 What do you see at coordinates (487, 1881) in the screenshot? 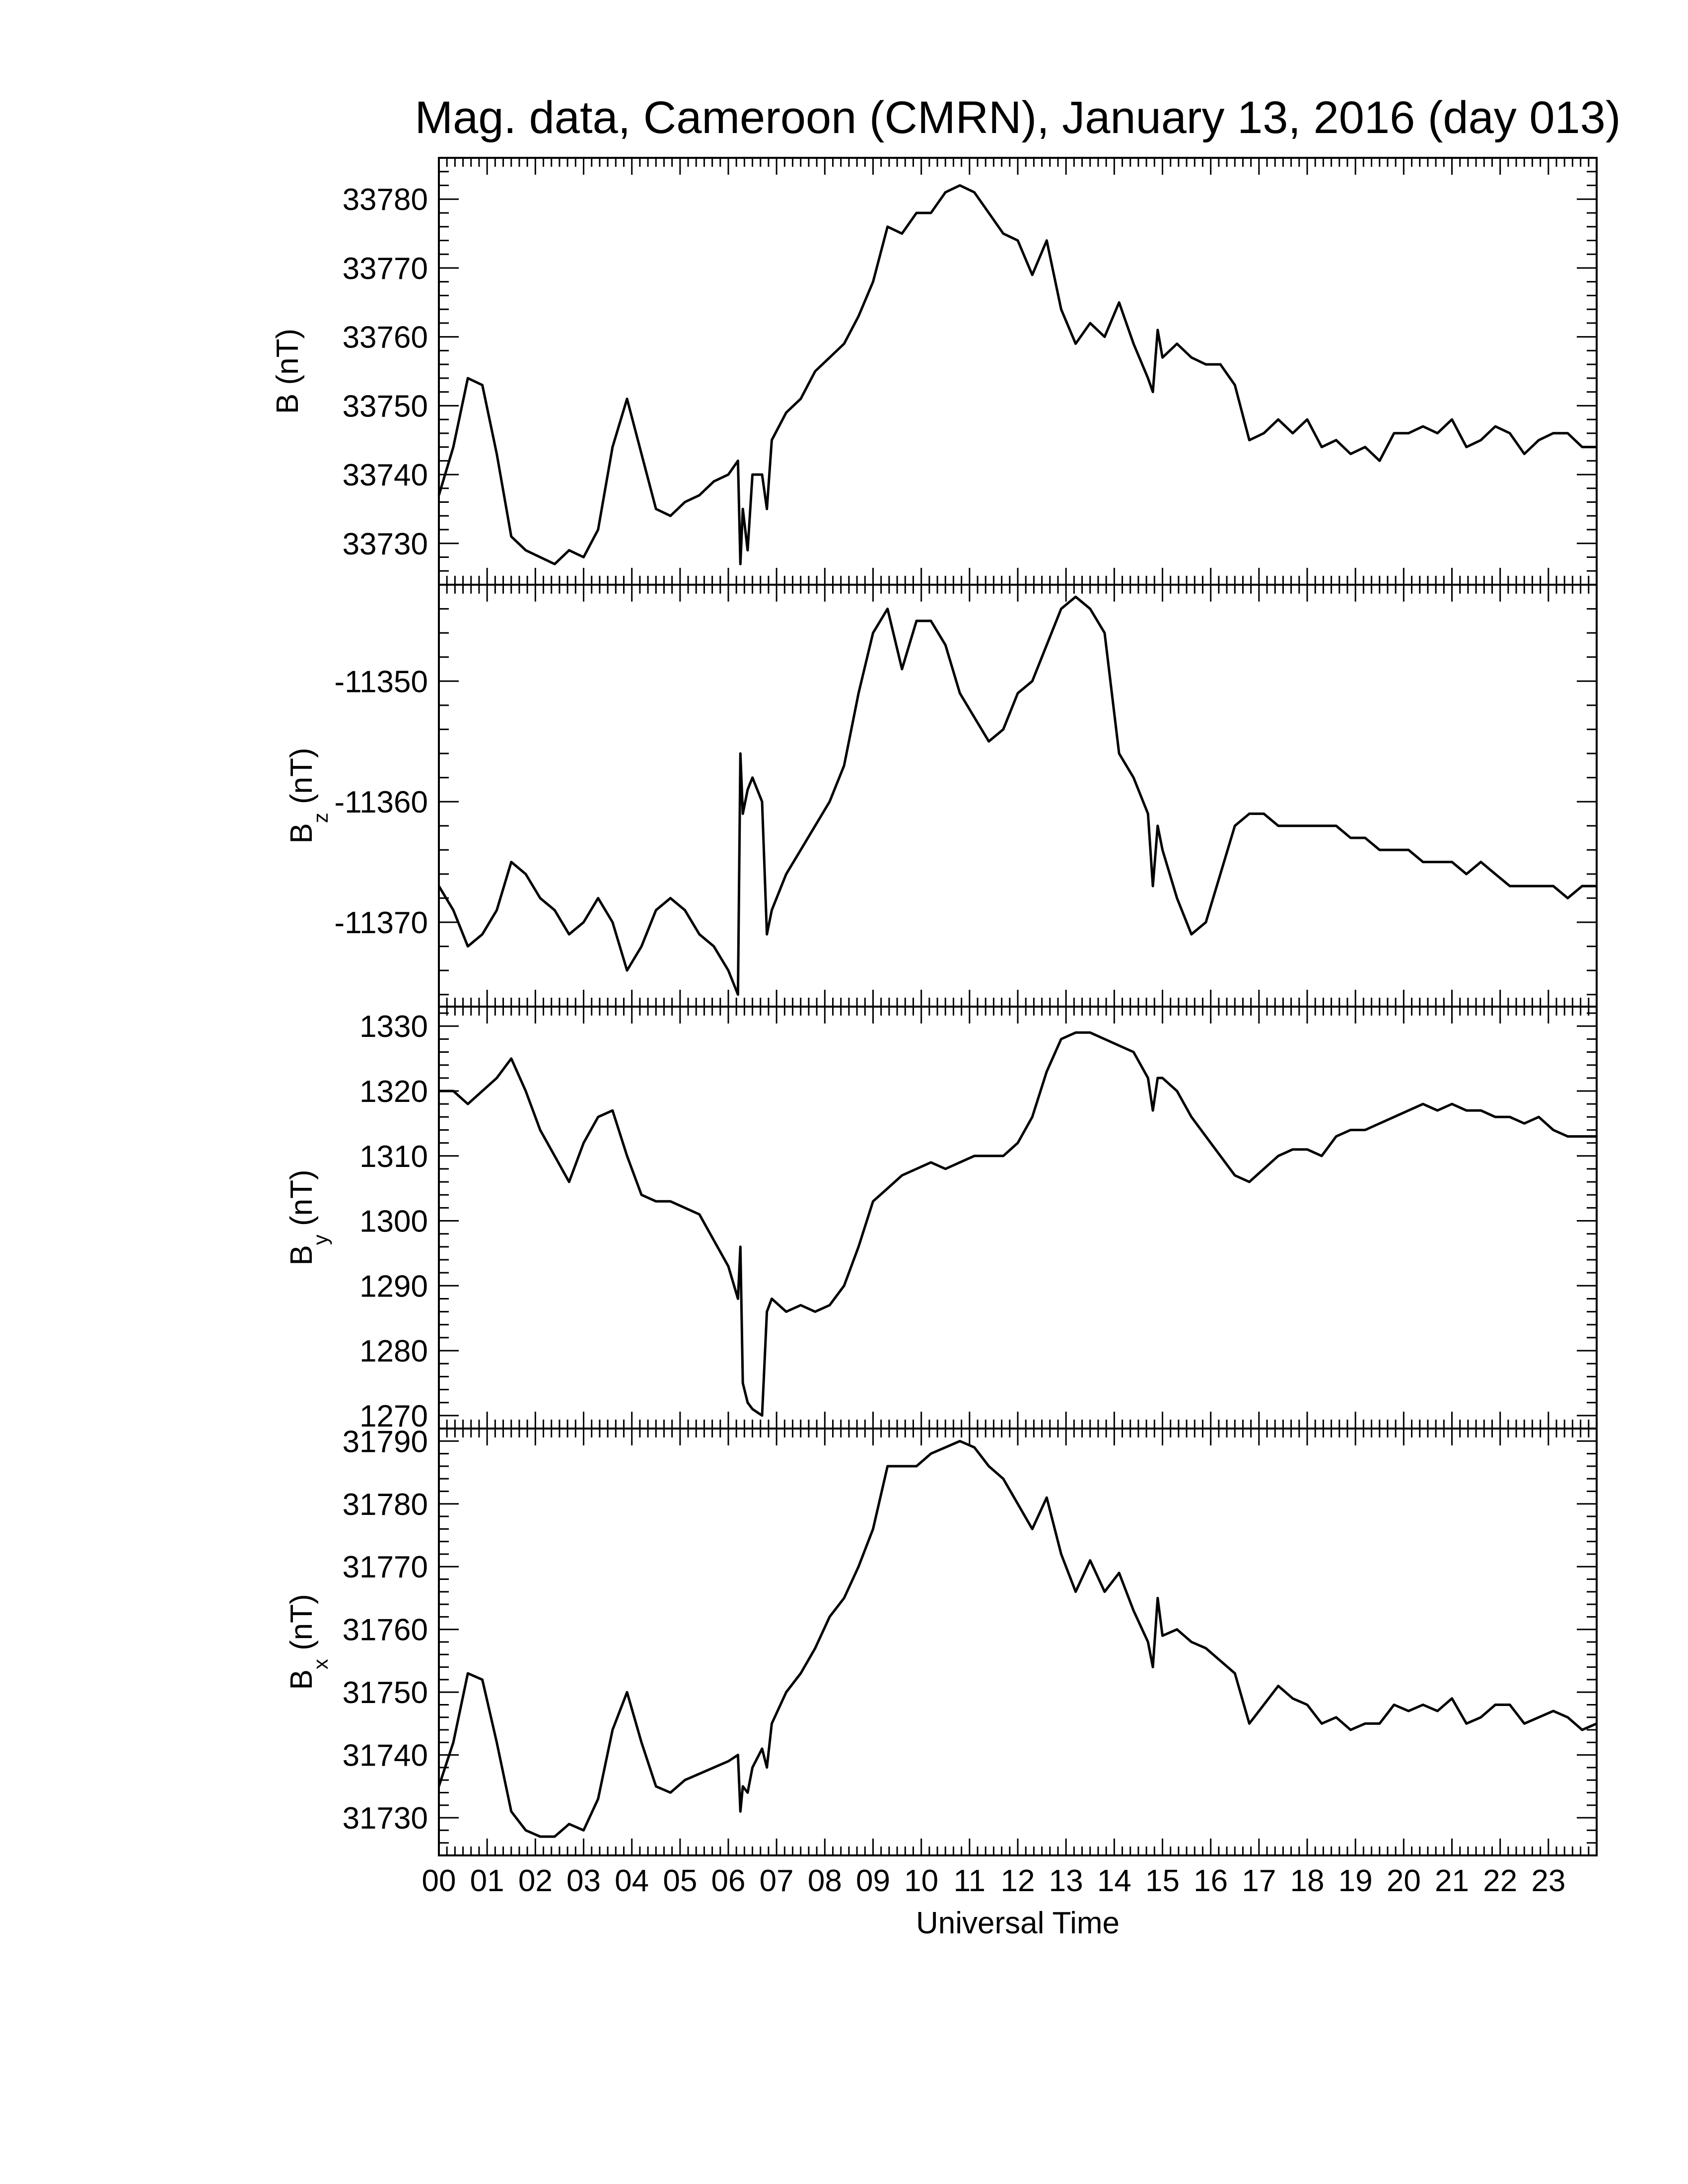
I see `x-tick-label: 01` at bounding box center [487, 1881].